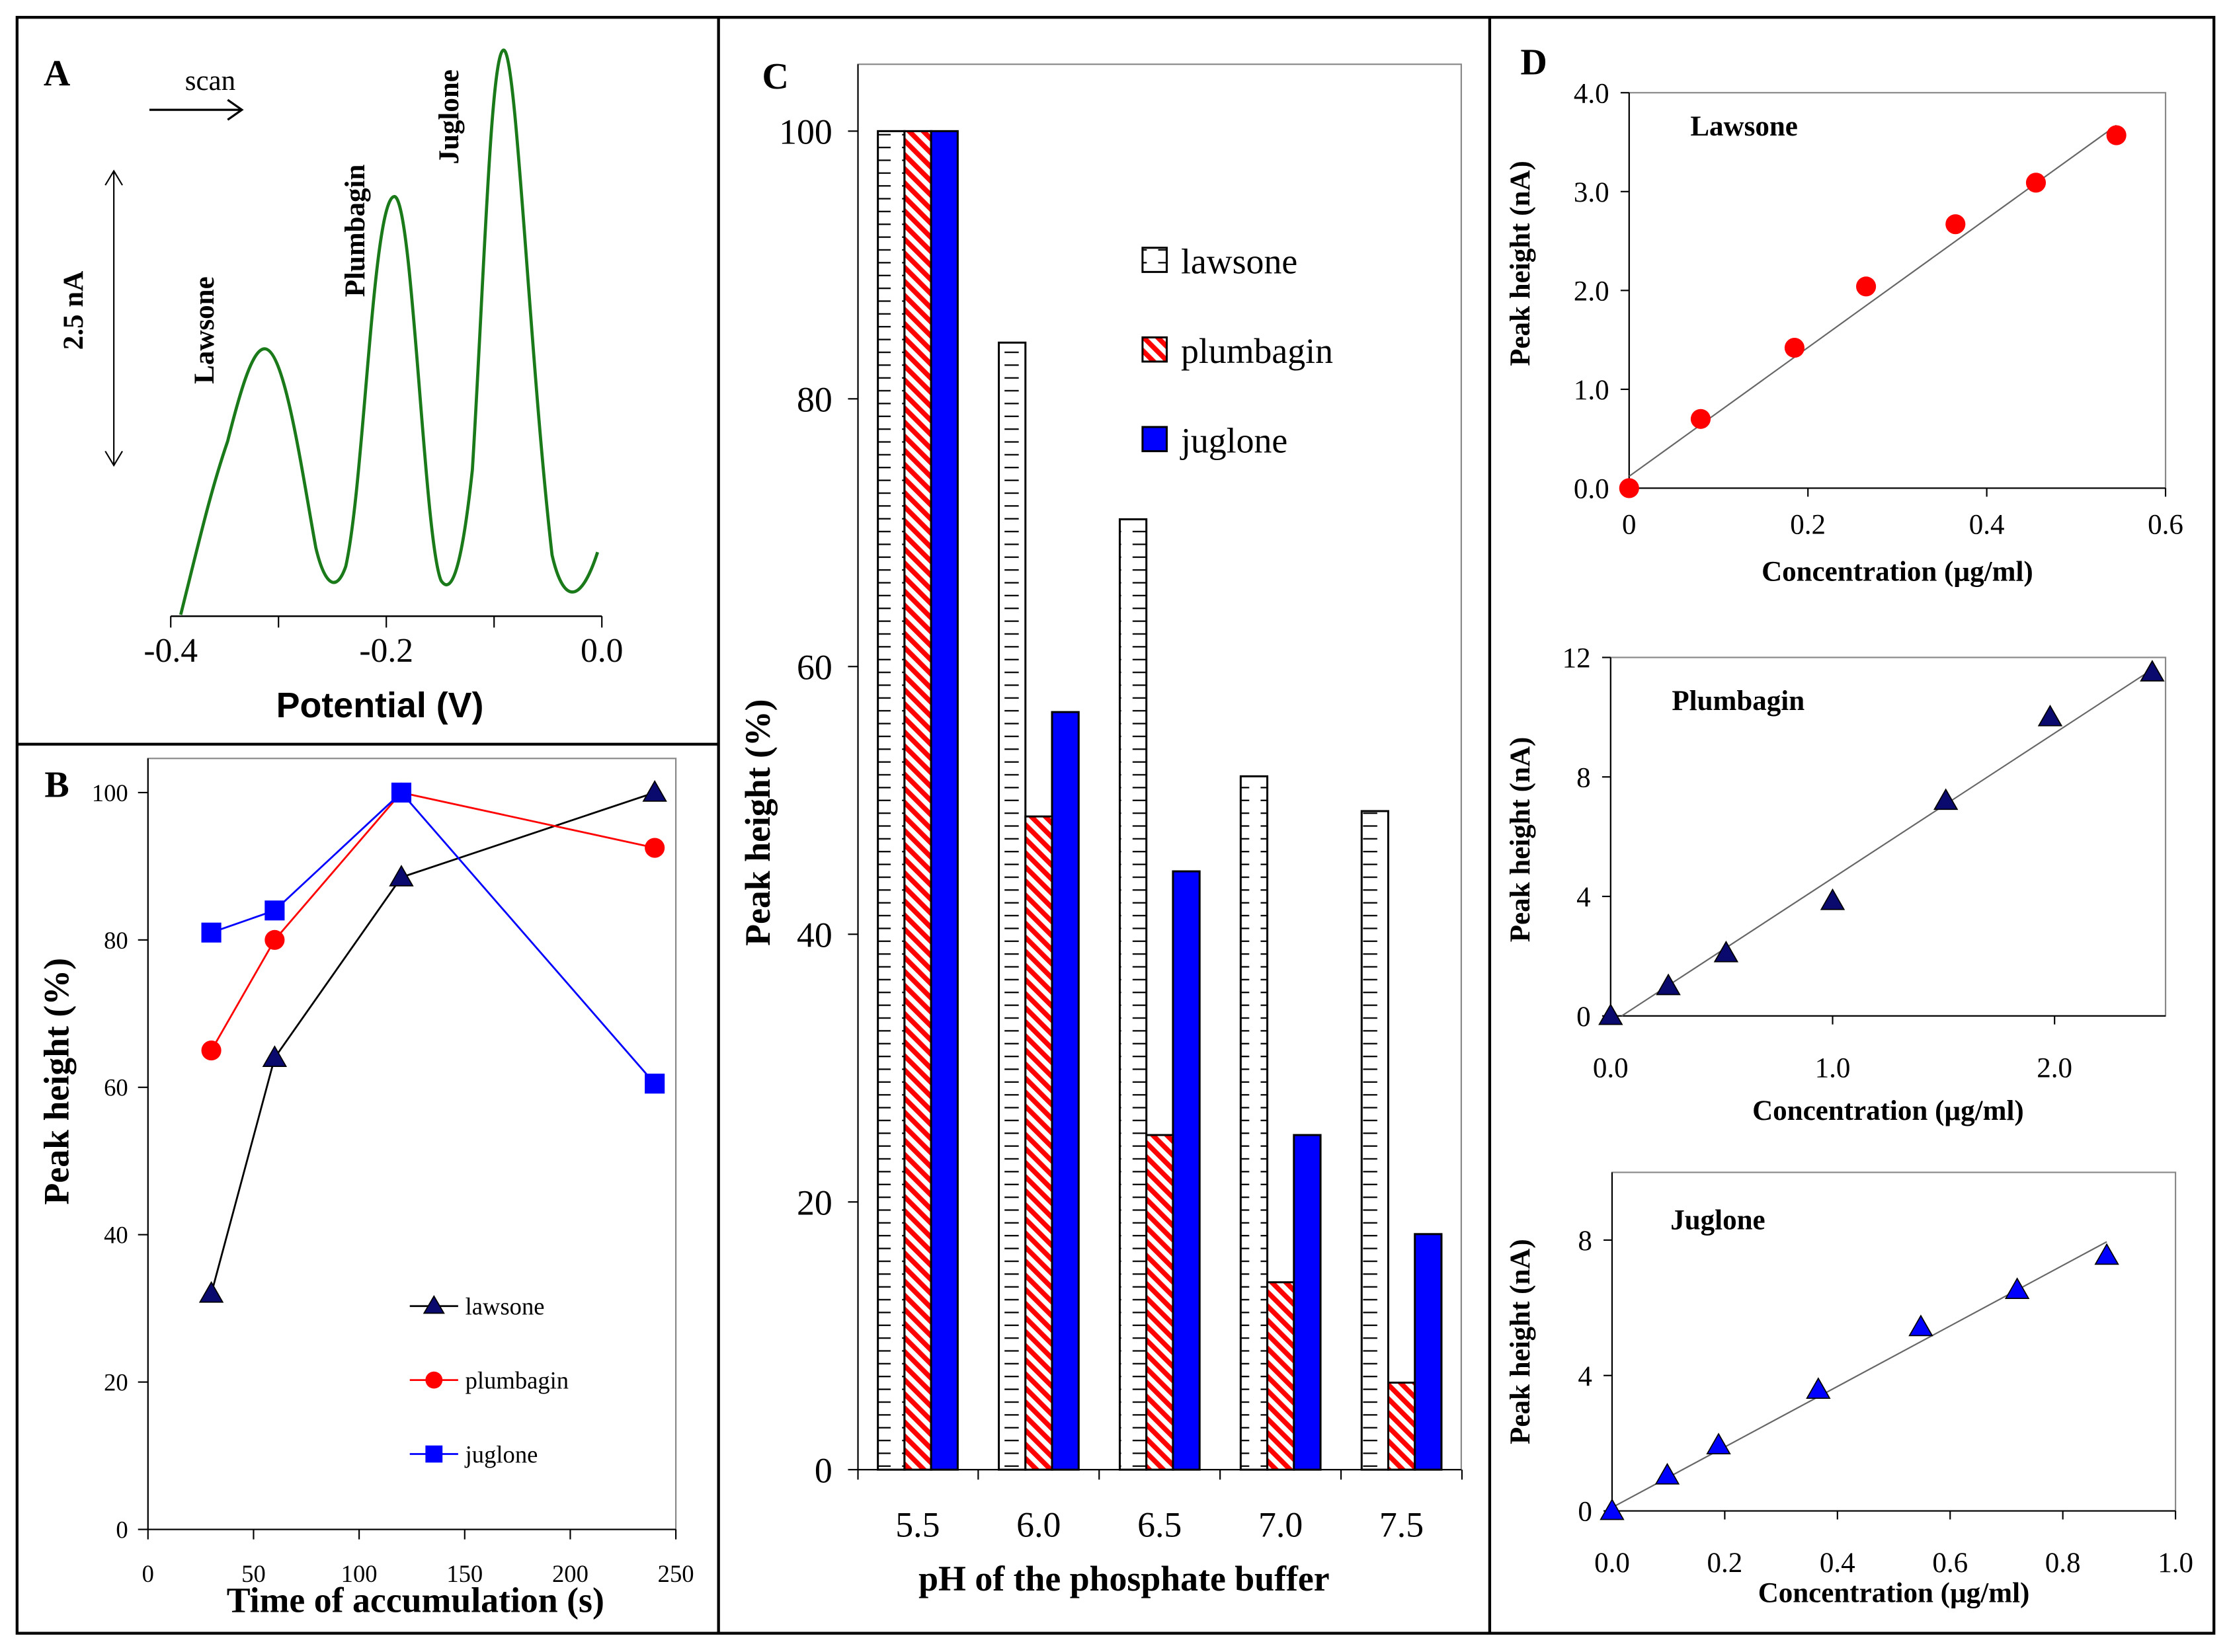 This screenshot has height=1652, width=2231. What do you see at coordinates (113, 318) in the screenshot?
I see `scale-arrow-icon` at bounding box center [113, 318].